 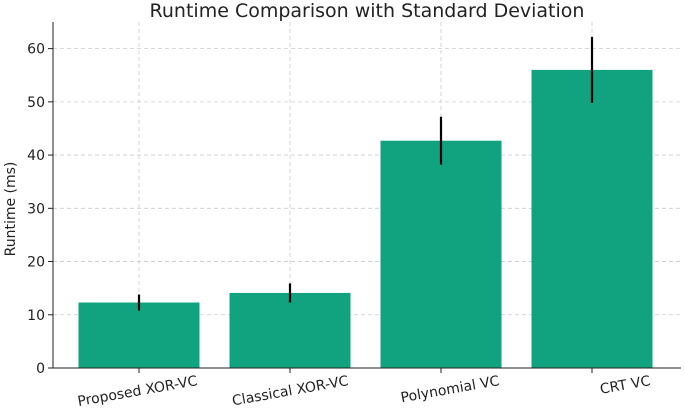 I want to click on x-tick-label: Classical XOR-VC, so click(x=290, y=391).